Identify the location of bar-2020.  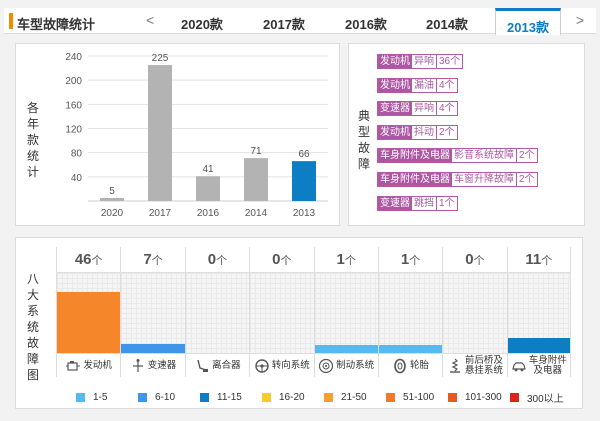
(112, 199).